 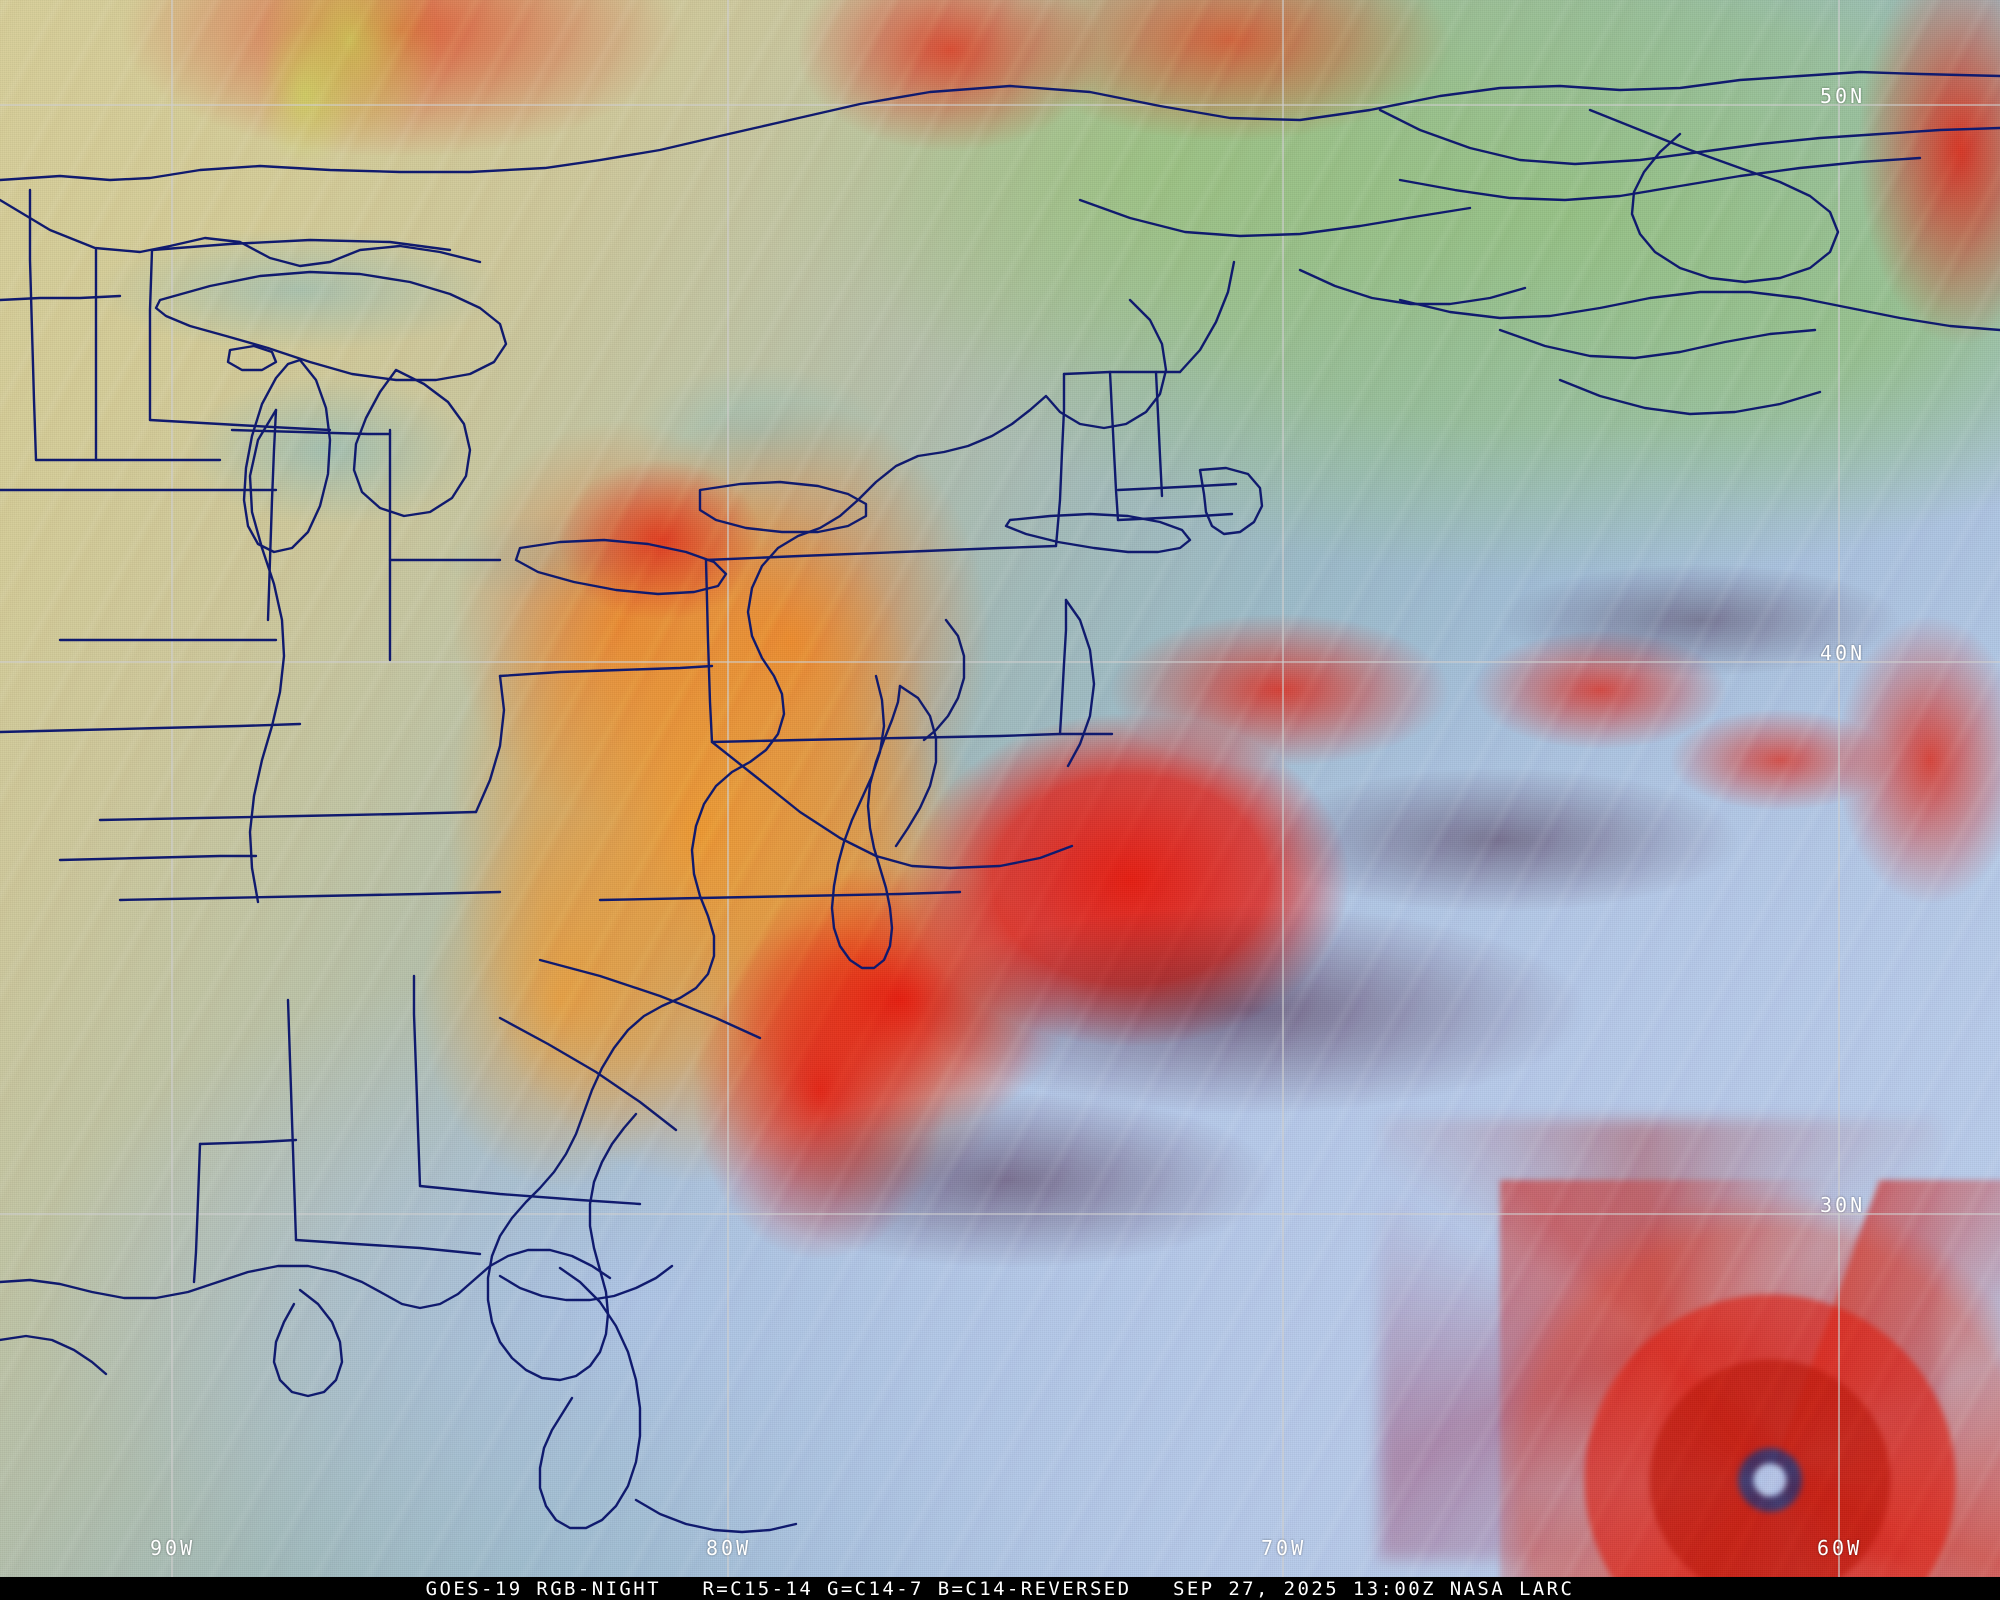 I want to click on latitude-label-30n: 30N, so click(x=1843, y=1205).